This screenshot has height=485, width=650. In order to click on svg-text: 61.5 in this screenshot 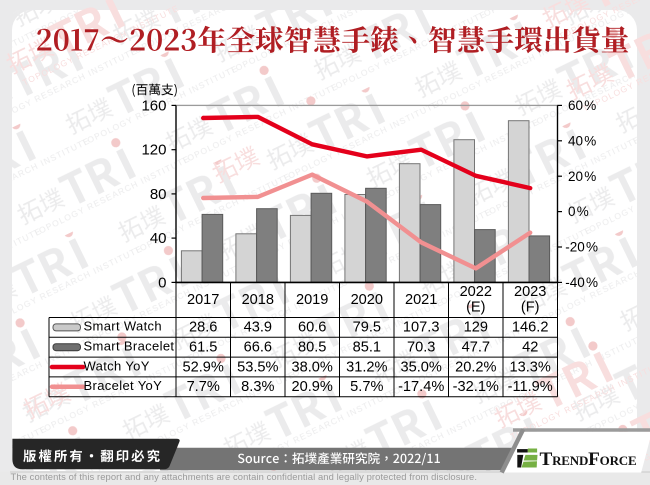, I will do `click(203, 348)`.